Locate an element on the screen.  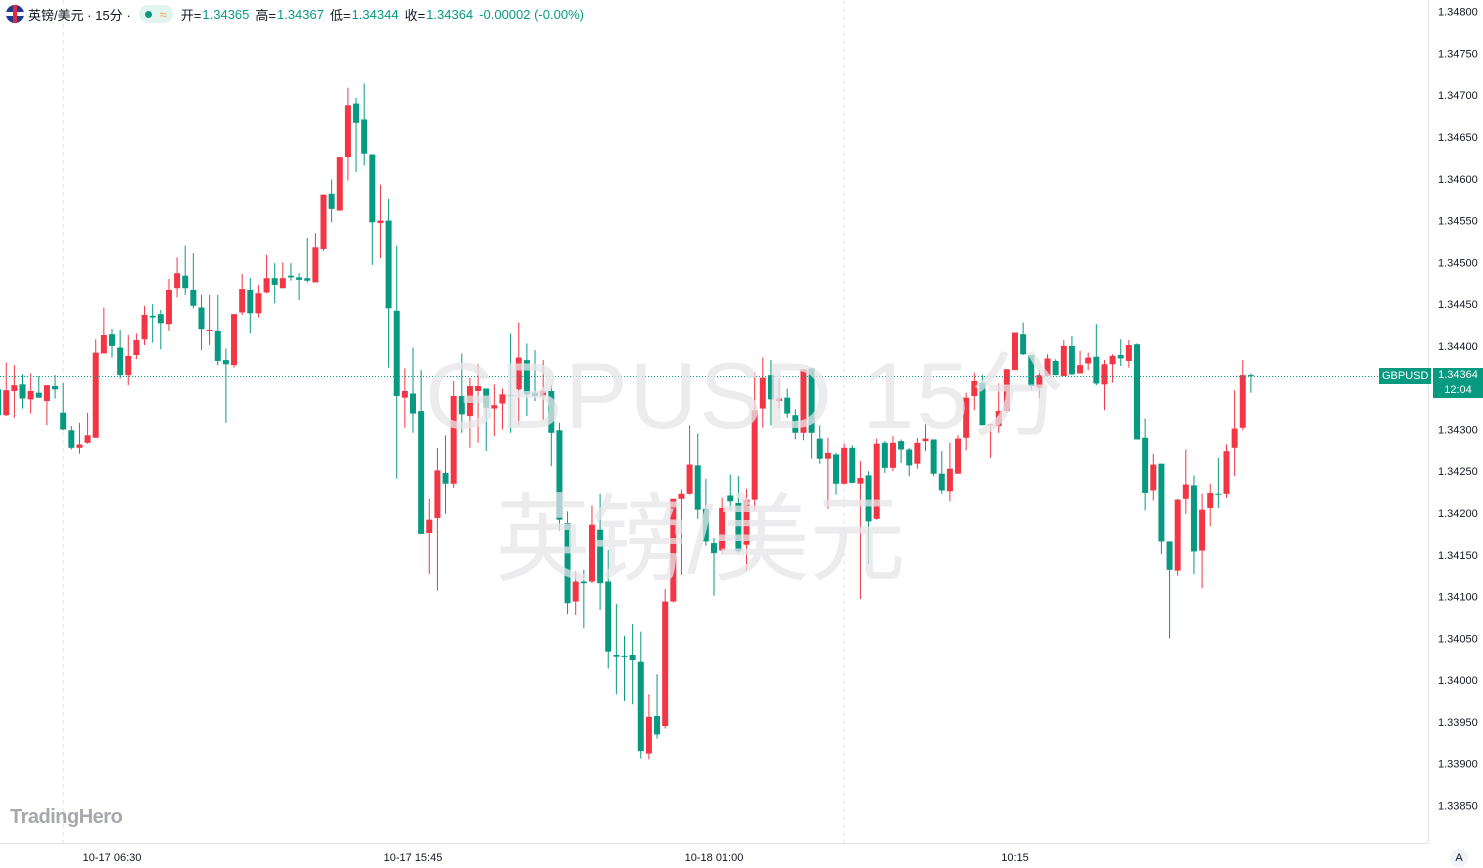
time-axis: 10-17 06:30 10-17 15:45 10-18 01:00 10:15 is located at coordinates (556, 858).